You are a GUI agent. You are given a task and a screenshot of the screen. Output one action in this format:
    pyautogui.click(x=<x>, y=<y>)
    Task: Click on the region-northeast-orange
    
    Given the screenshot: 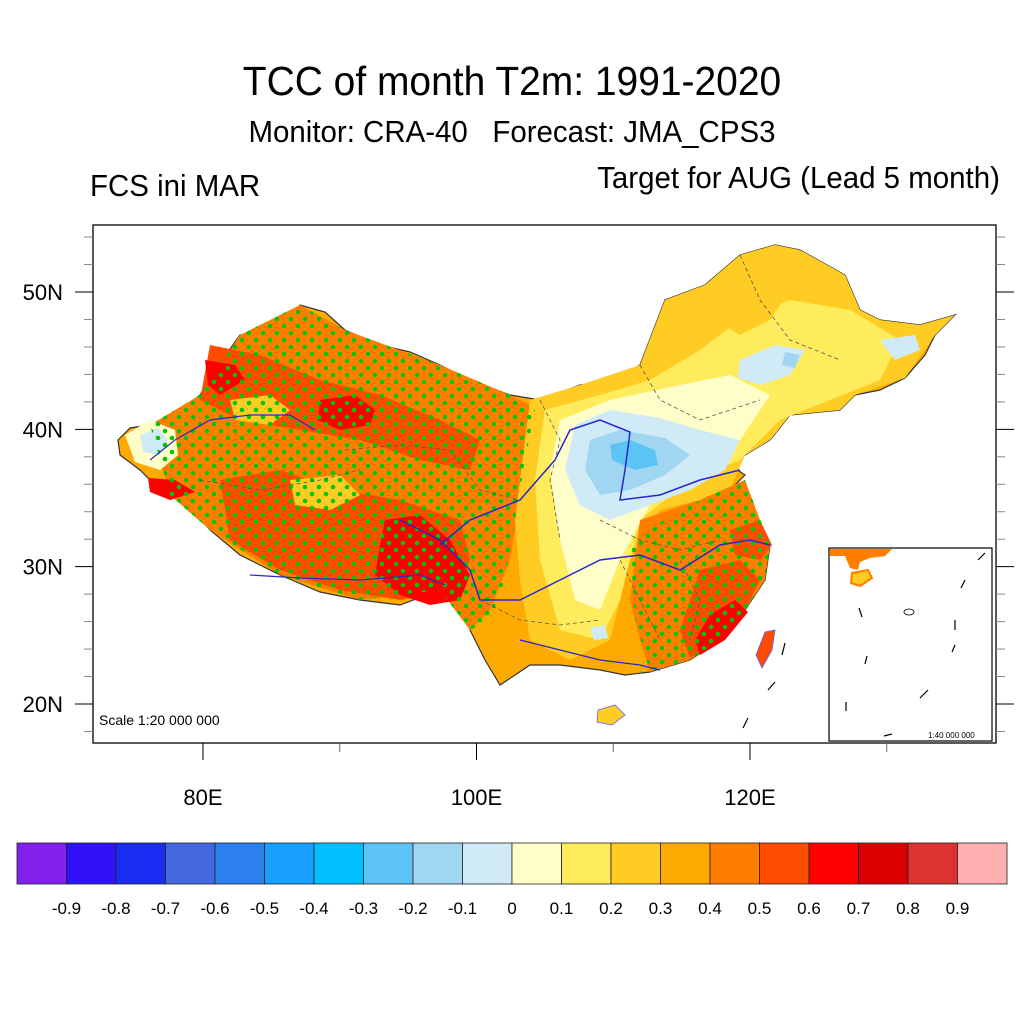 What is the action you would take?
    pyautogui.click(x=752, y=305)
    